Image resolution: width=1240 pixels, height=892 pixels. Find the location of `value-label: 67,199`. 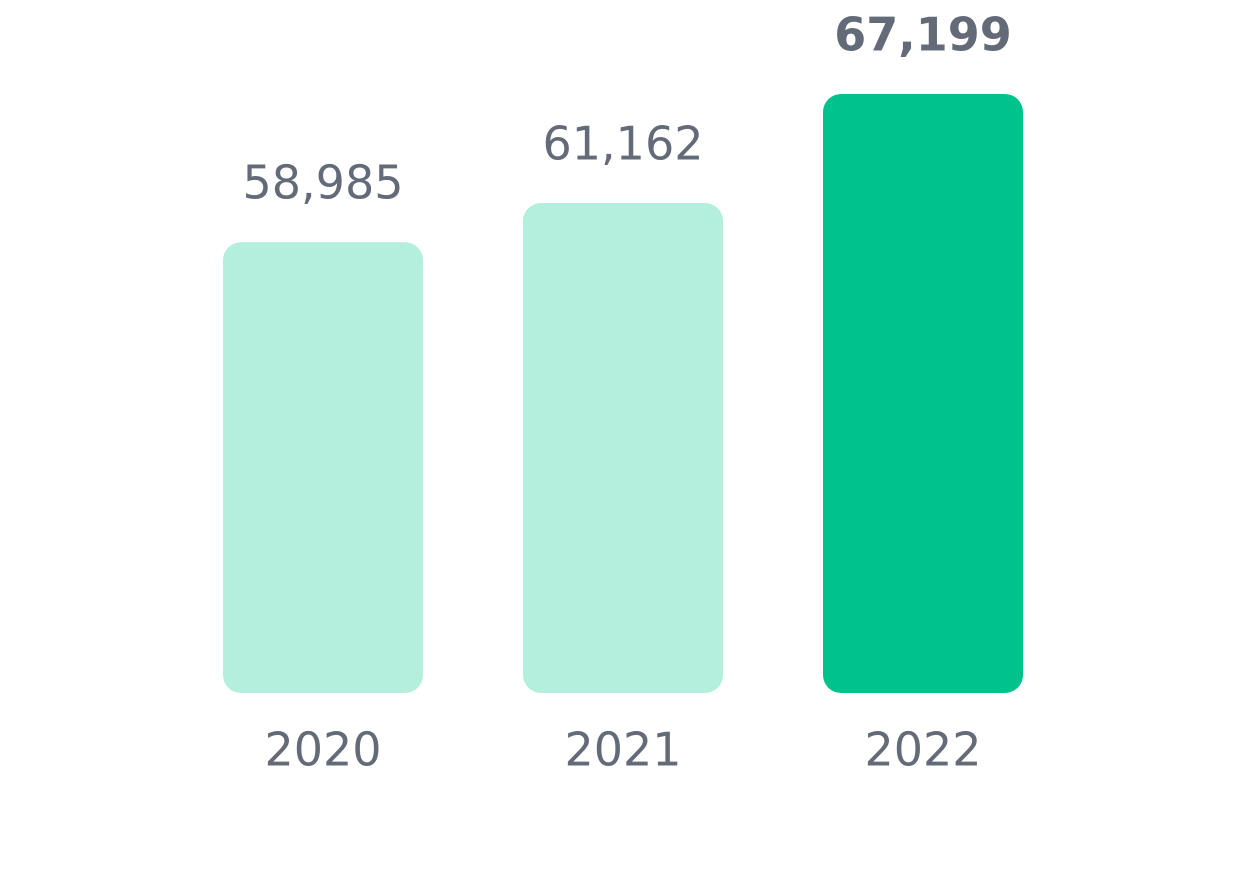

value-label: 67,199 is located at coordinates (923, 35).